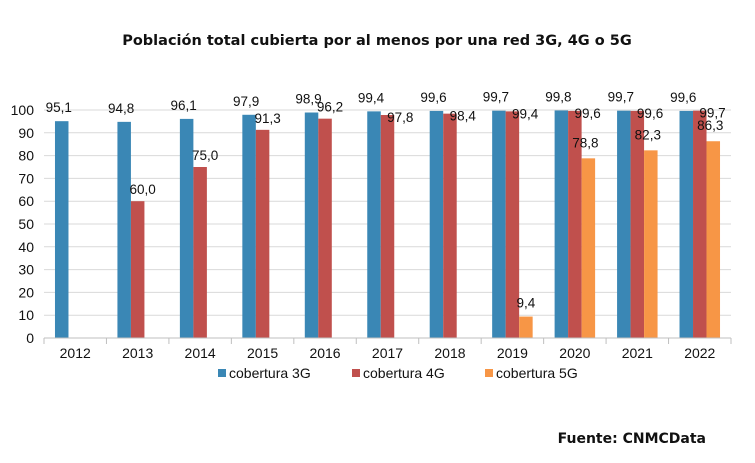 The image size is (755, 463). Describe the element at coordinates (26, 178) in the screenshot. I see `y-tick-label: 70` at that location.